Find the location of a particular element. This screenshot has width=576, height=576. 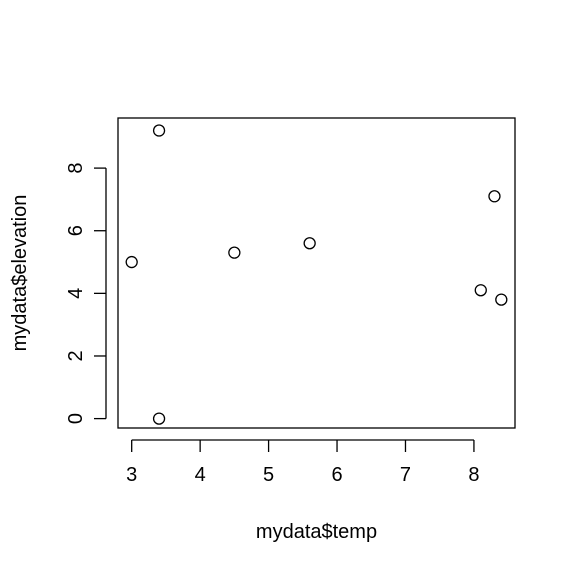

y-tick-label-6: 6 is located at coordinates (76, 230).